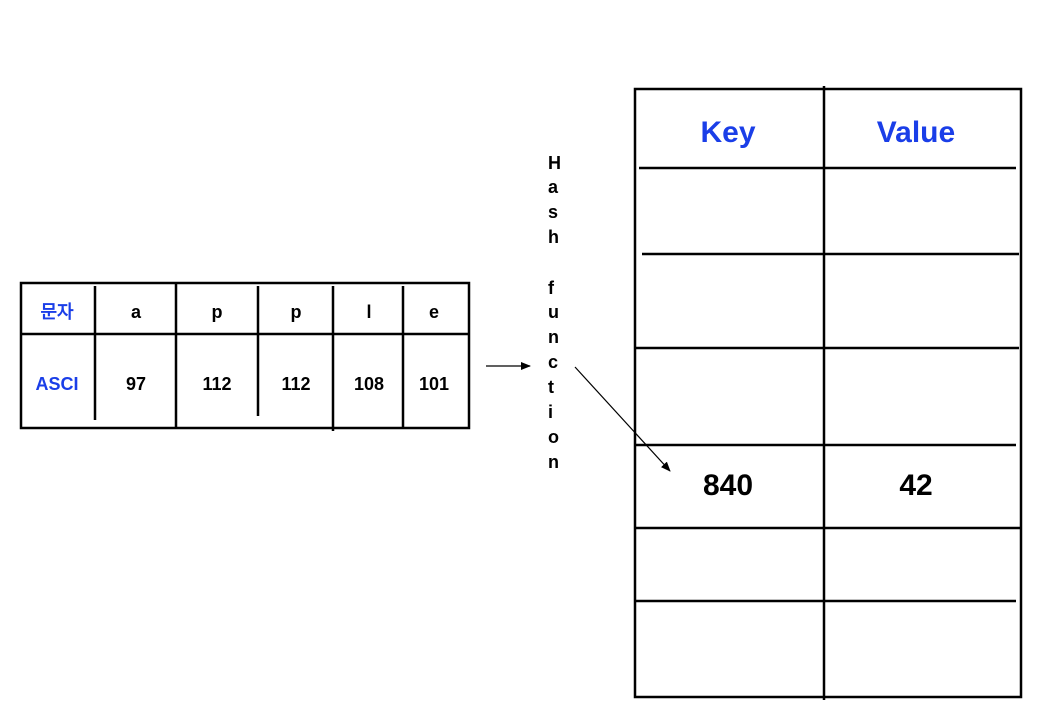 The height and width of the screenshot is (728, 1044). I want to click on ascii-table-border, so click(245, 355).